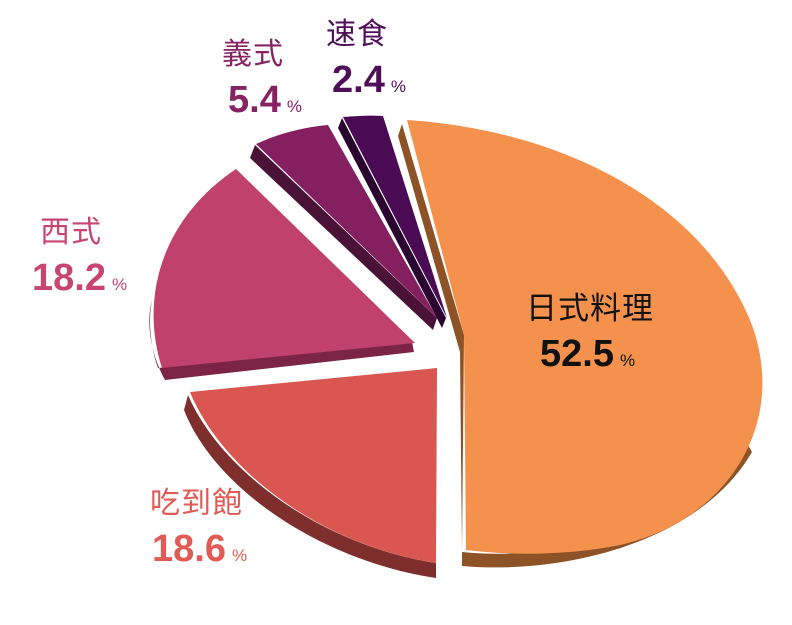 The height and width of the screenshot is (625, 792). Describe the element at coordinates (196, 503) in the screenshot. I see `label-buffet-name: 吃到飽` at that location.